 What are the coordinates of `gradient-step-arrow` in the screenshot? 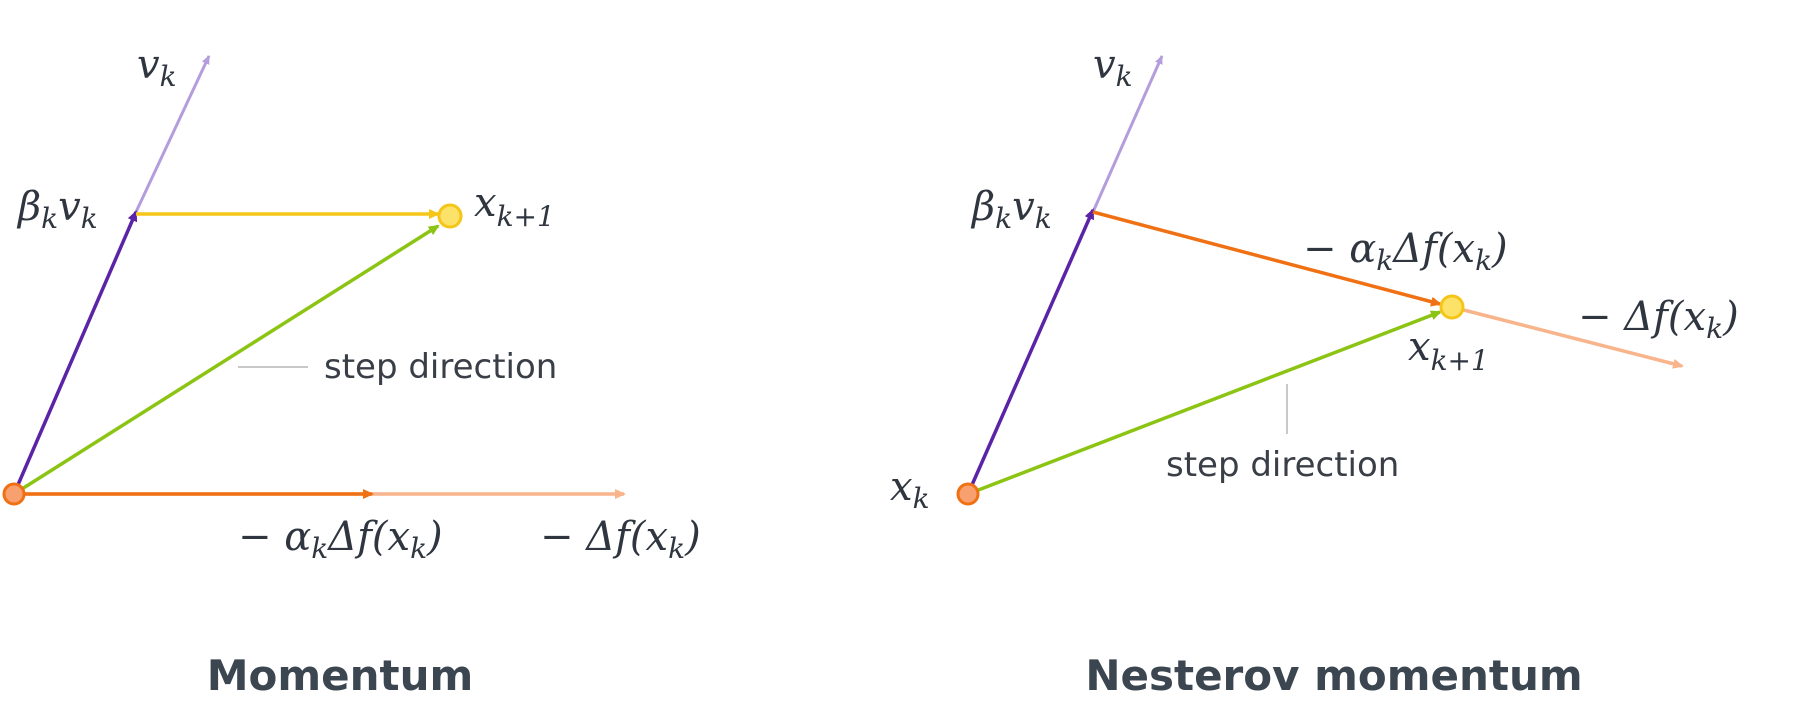 It's located at (1267, 258).